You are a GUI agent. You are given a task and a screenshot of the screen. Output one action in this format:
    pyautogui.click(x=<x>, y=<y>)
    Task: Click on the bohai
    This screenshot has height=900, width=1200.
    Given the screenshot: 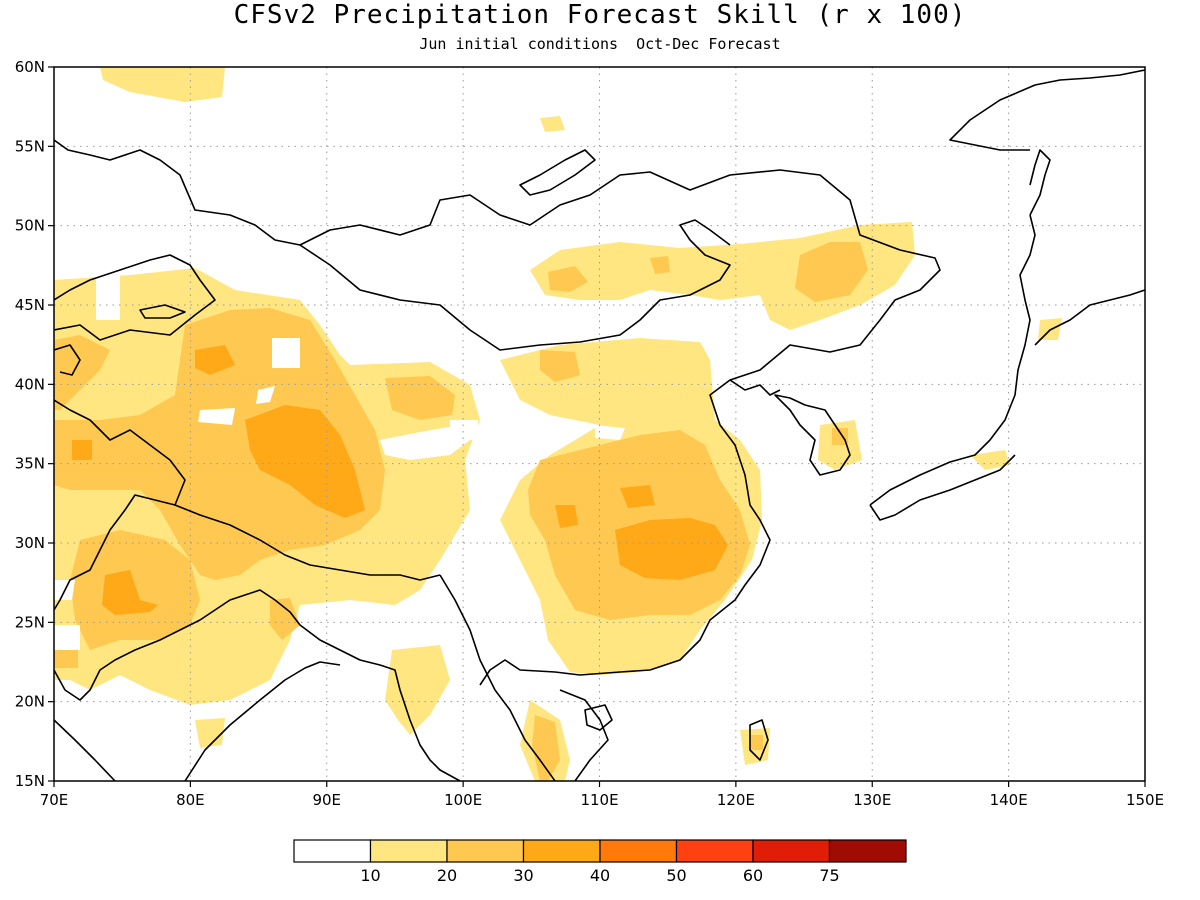 What is the action you would take?
    pyautogui.click(x=755, y=387)
    